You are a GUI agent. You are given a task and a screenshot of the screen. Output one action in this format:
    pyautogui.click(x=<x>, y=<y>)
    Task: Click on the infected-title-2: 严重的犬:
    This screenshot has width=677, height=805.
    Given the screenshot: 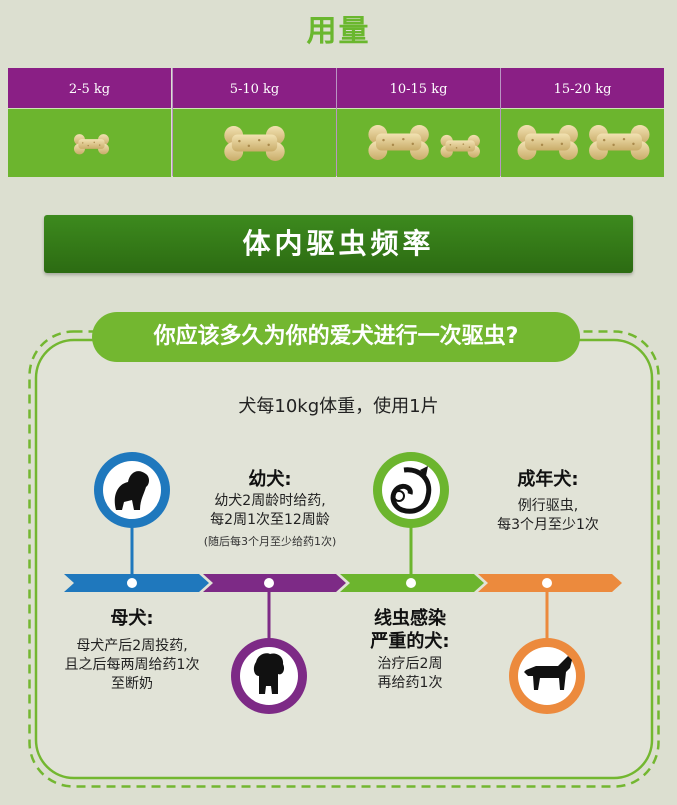 What is the action you would take?
    pyautogui.click(x=410, y=641)
    